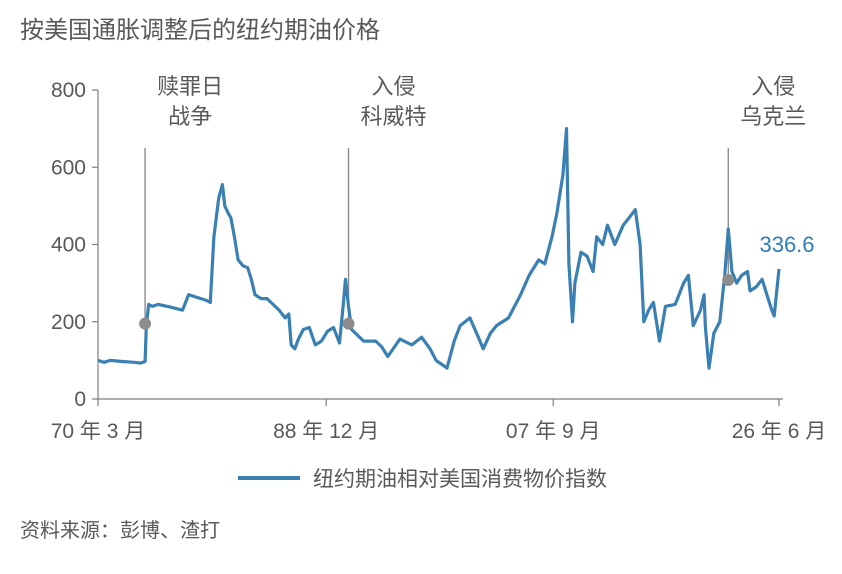 This screenshot has width=842, height=574. I want to click on x-tick-label: 70 年 3 月, so click(98, 431).